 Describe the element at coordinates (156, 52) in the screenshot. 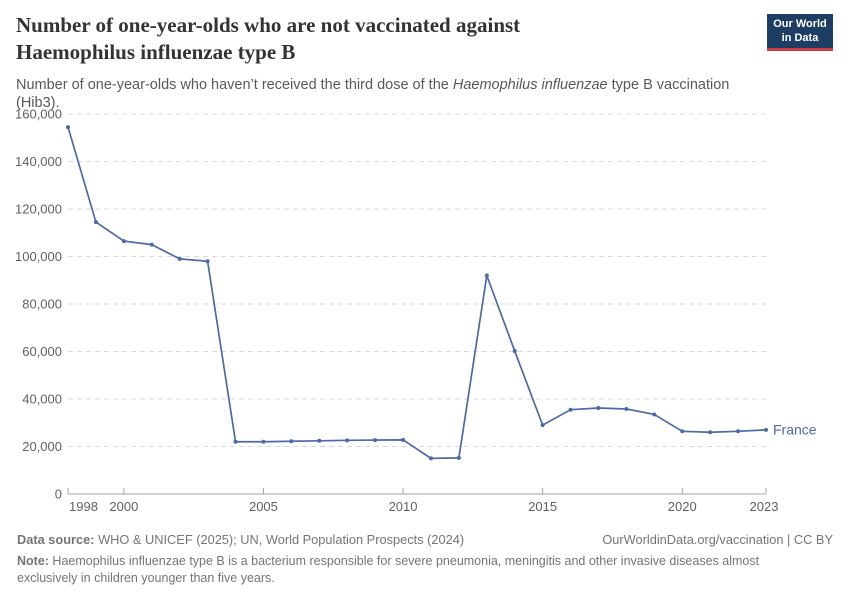

I see `page-title-line2: Haemophilus influenzae type B` at that location.